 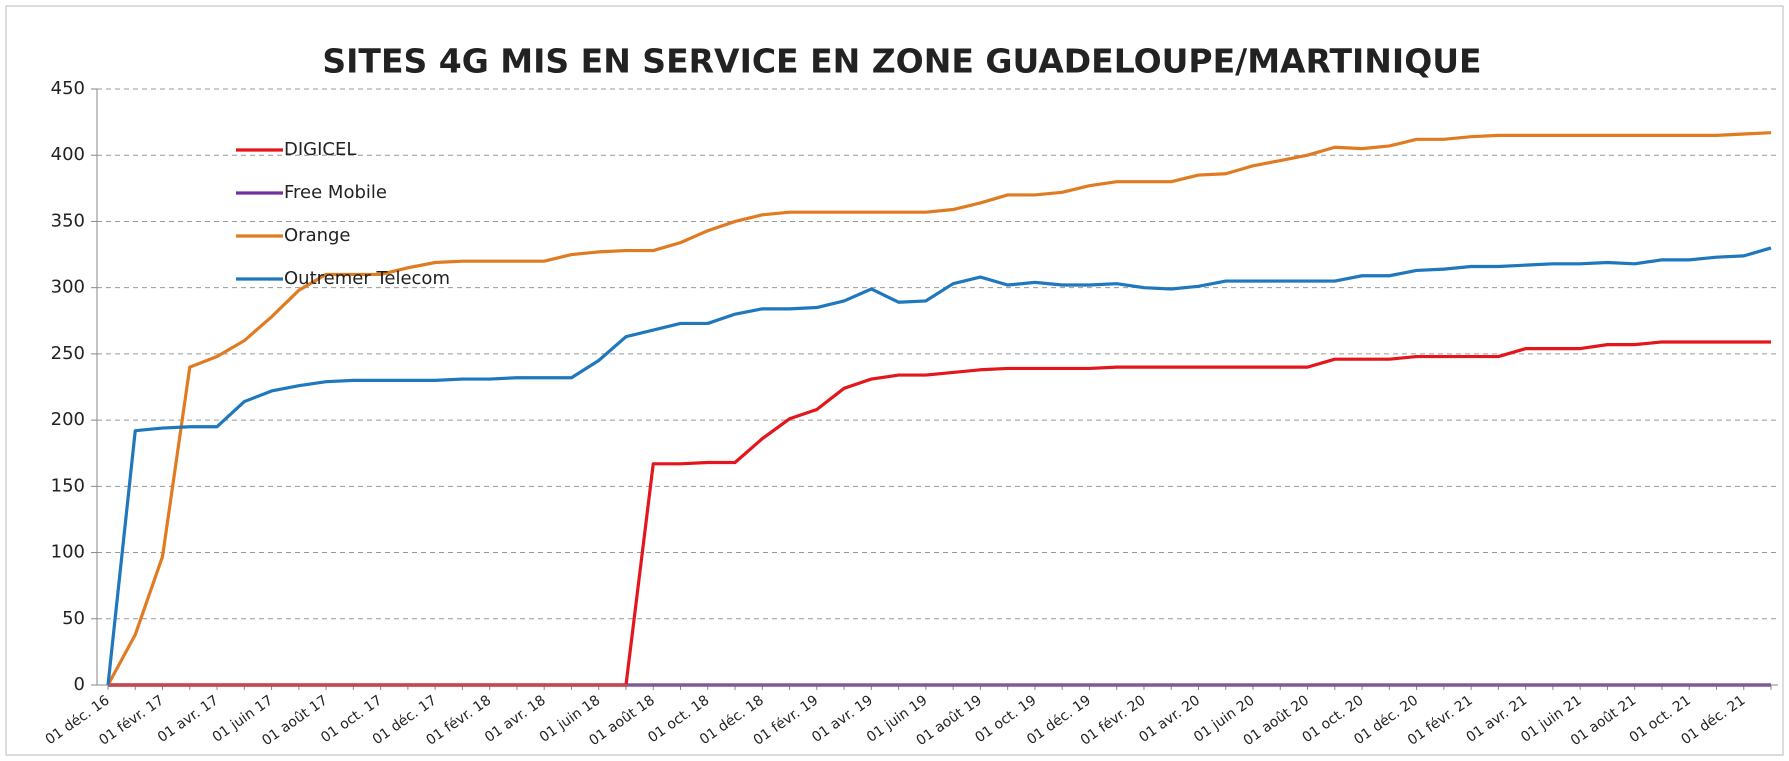 What do you see at coordinates (73, 618) in the screenshot?
I see `y-tick-label: 50` at bounding box center [73, 618].